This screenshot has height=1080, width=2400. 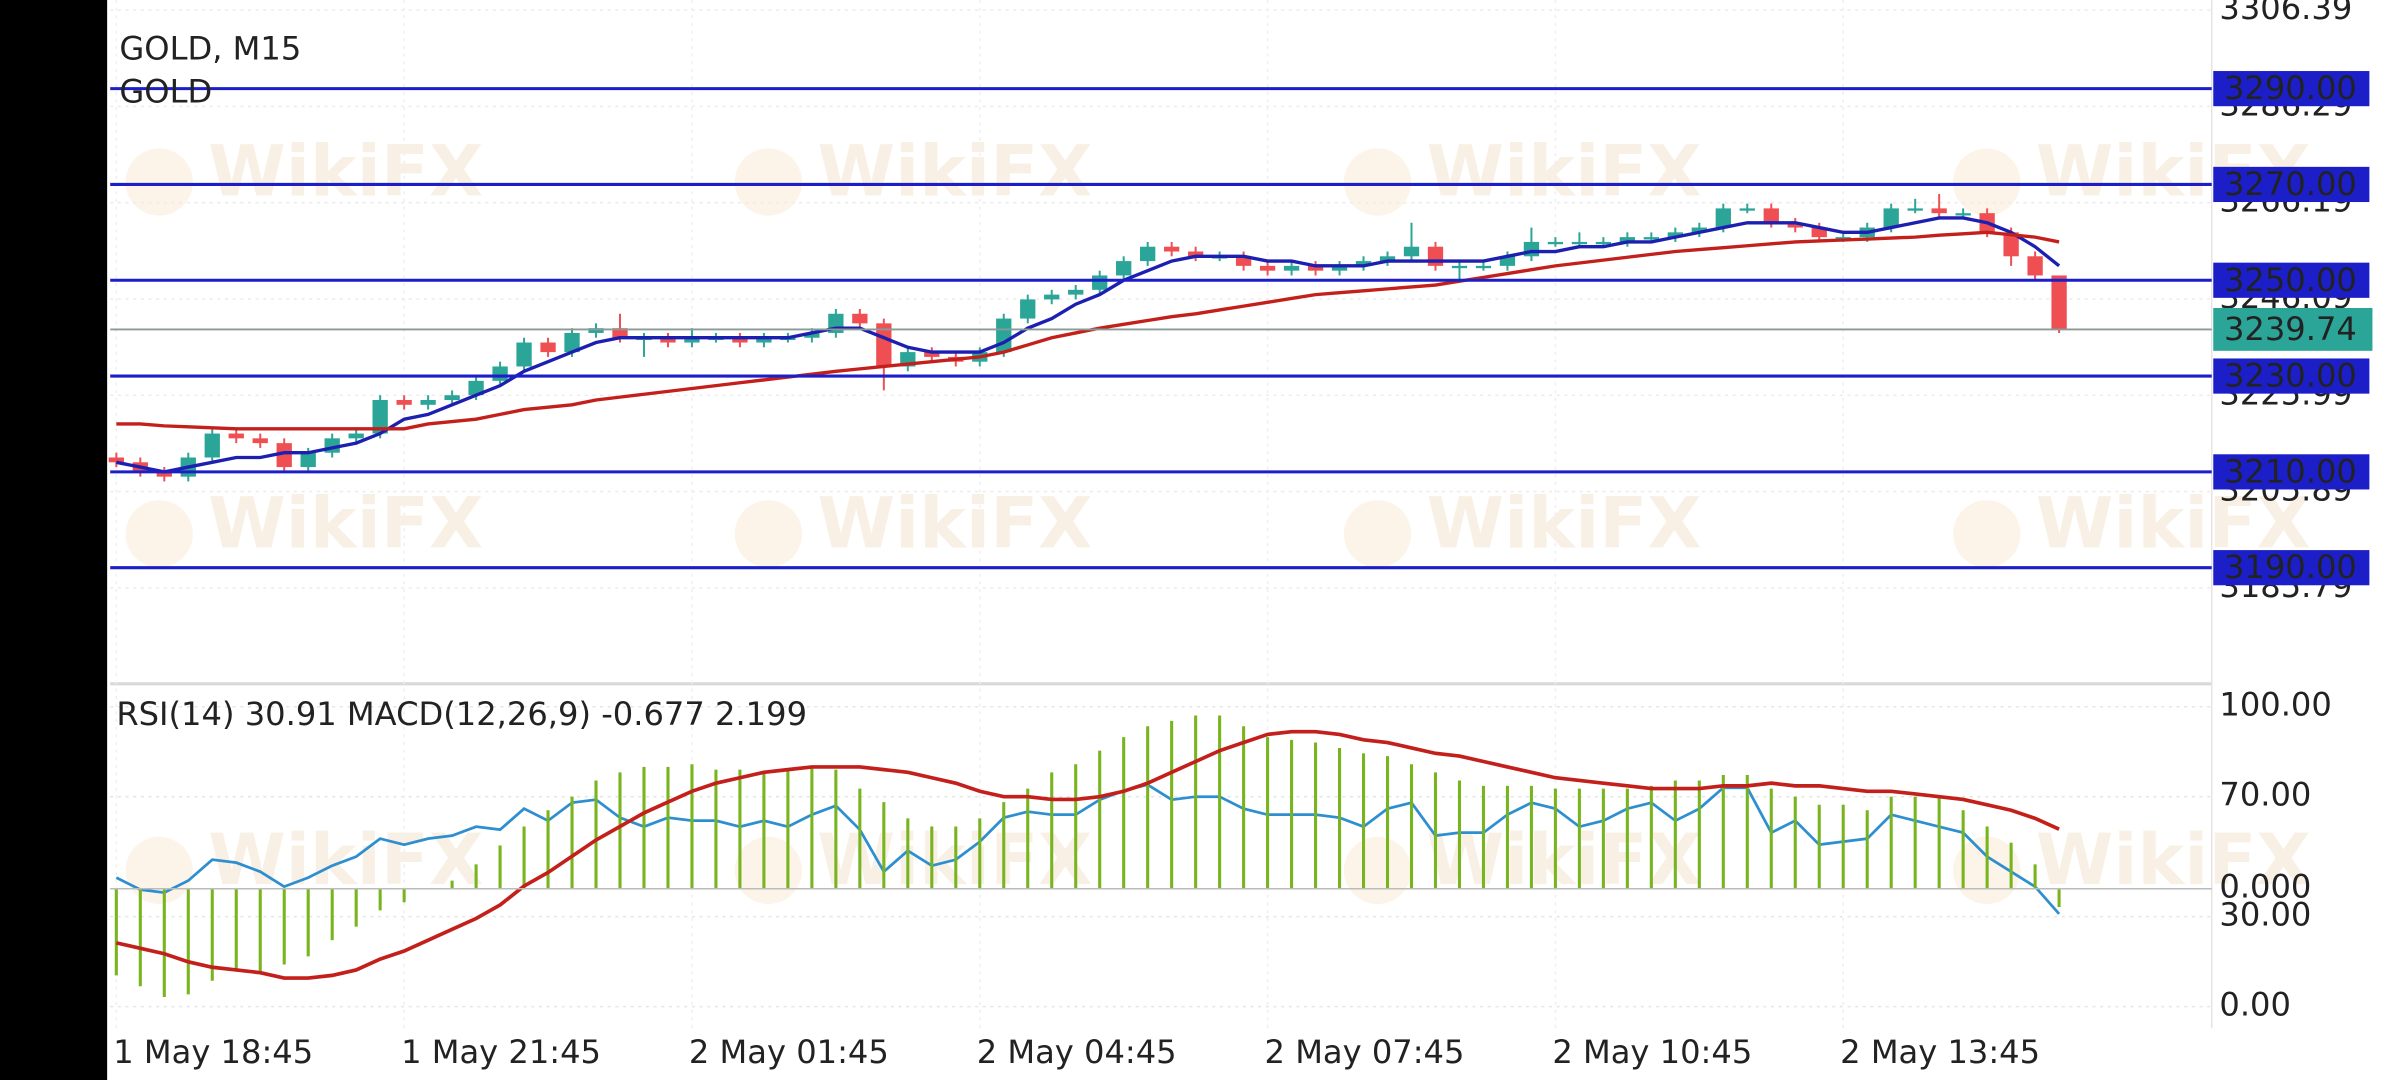 I want to click on level-label: 3190.00, so click(x=2290, y=567).